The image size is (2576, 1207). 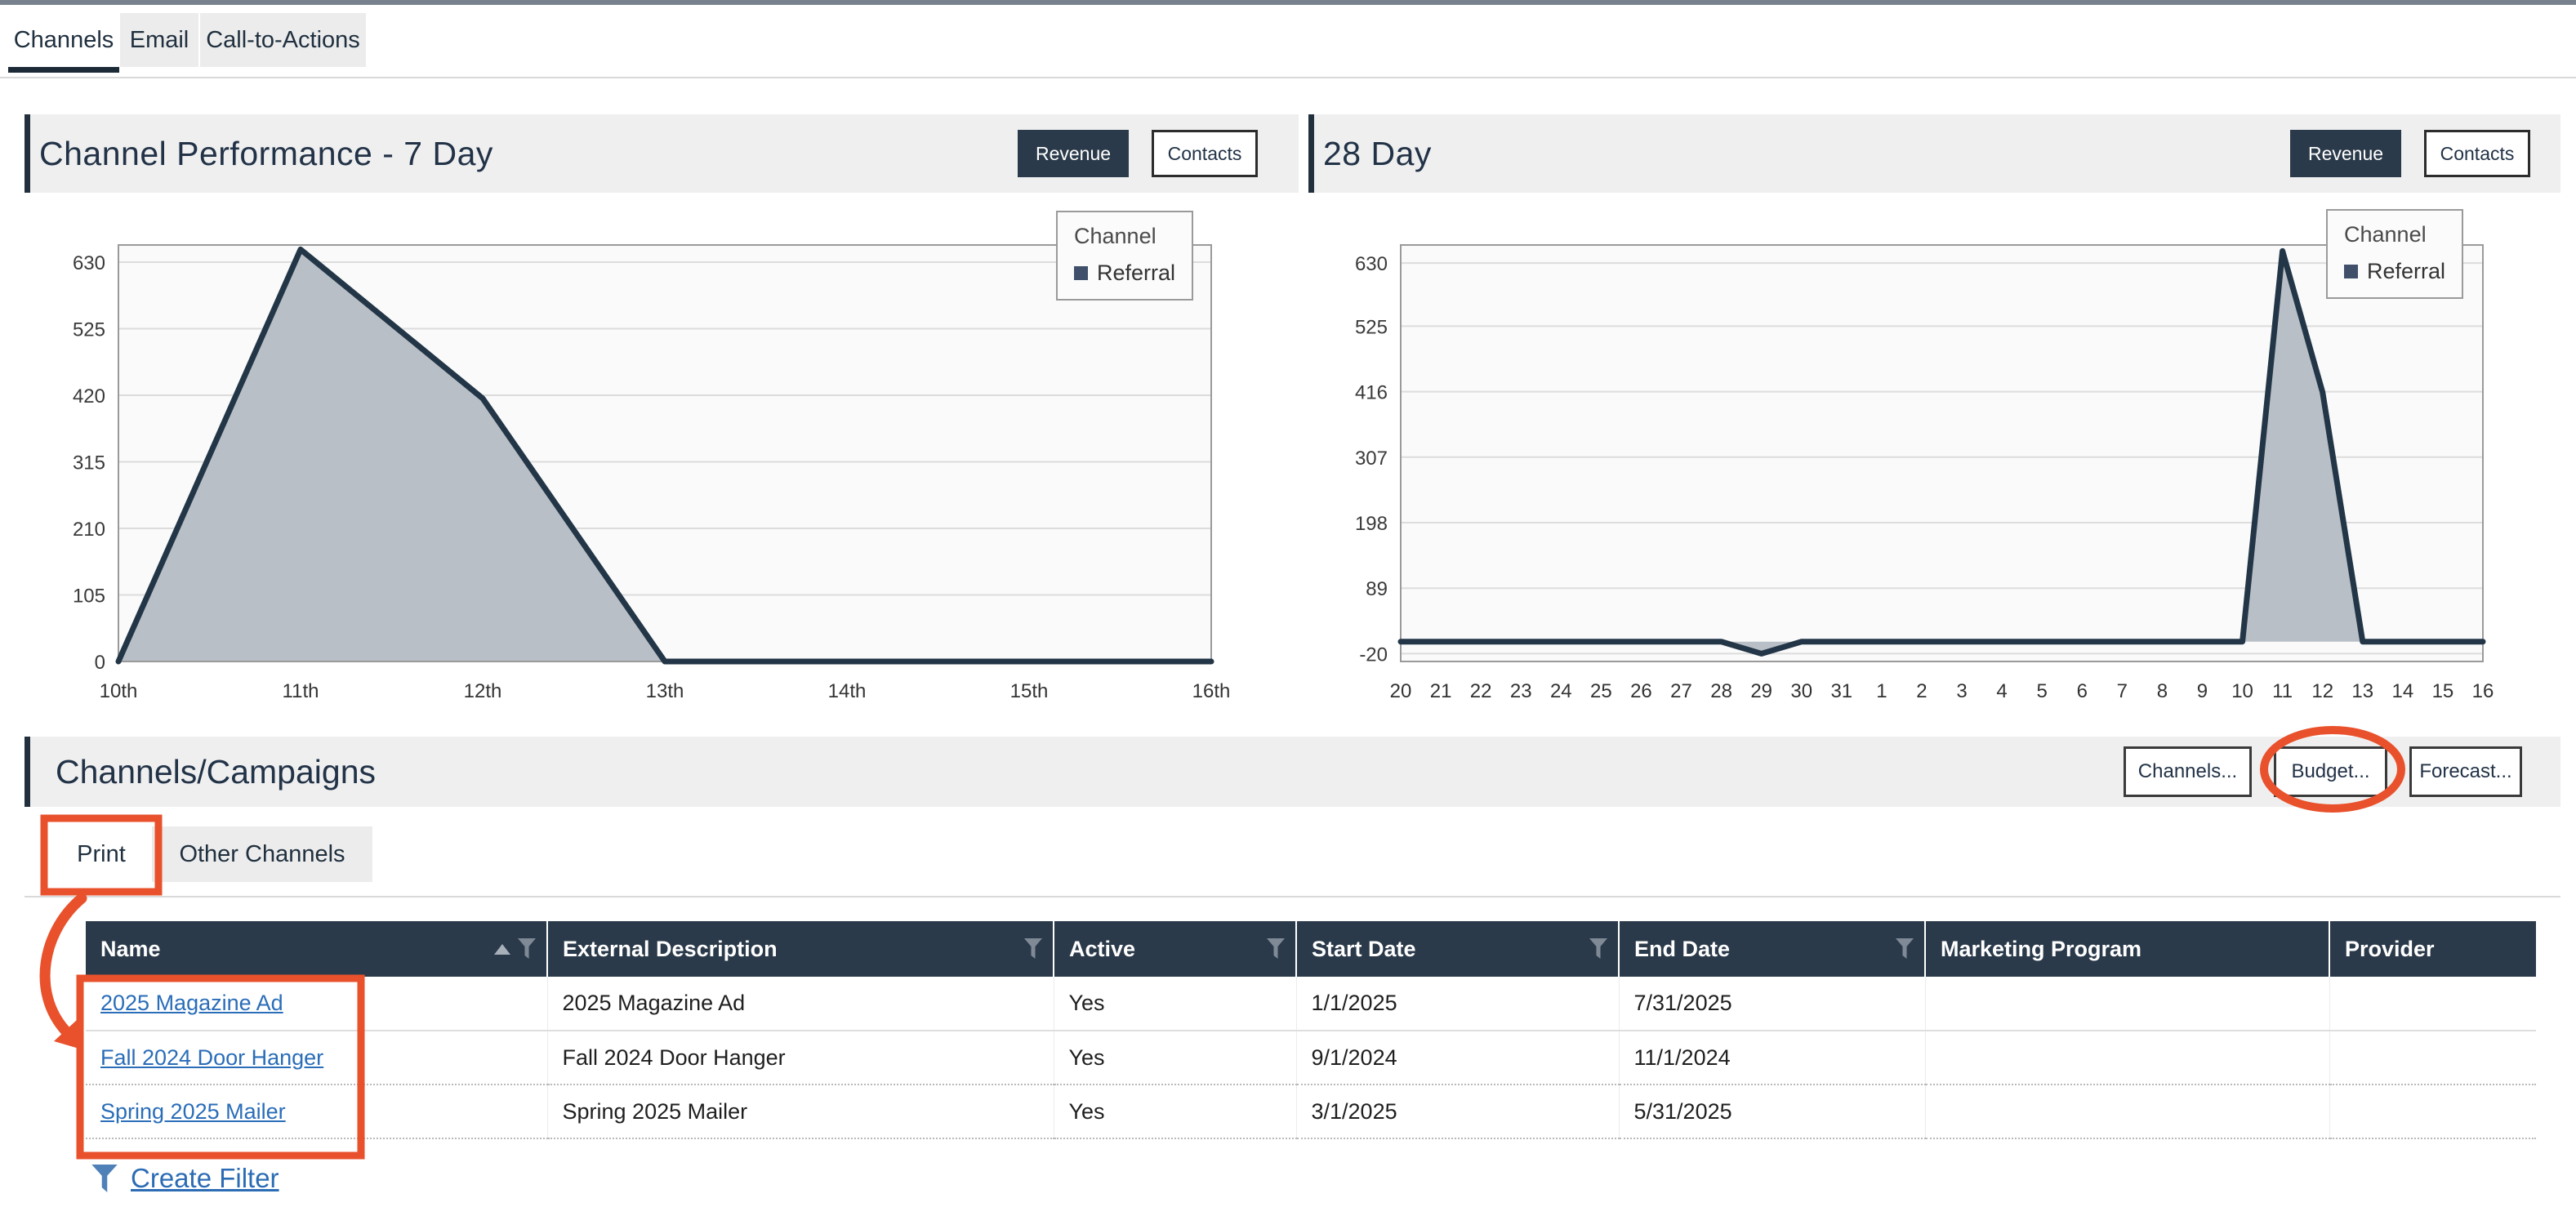 What do you see at coordinates (317, 1004) in the screenshot?
I see `cell-name: 2025 Magazine Ad` at bounding box center [317, 1004].